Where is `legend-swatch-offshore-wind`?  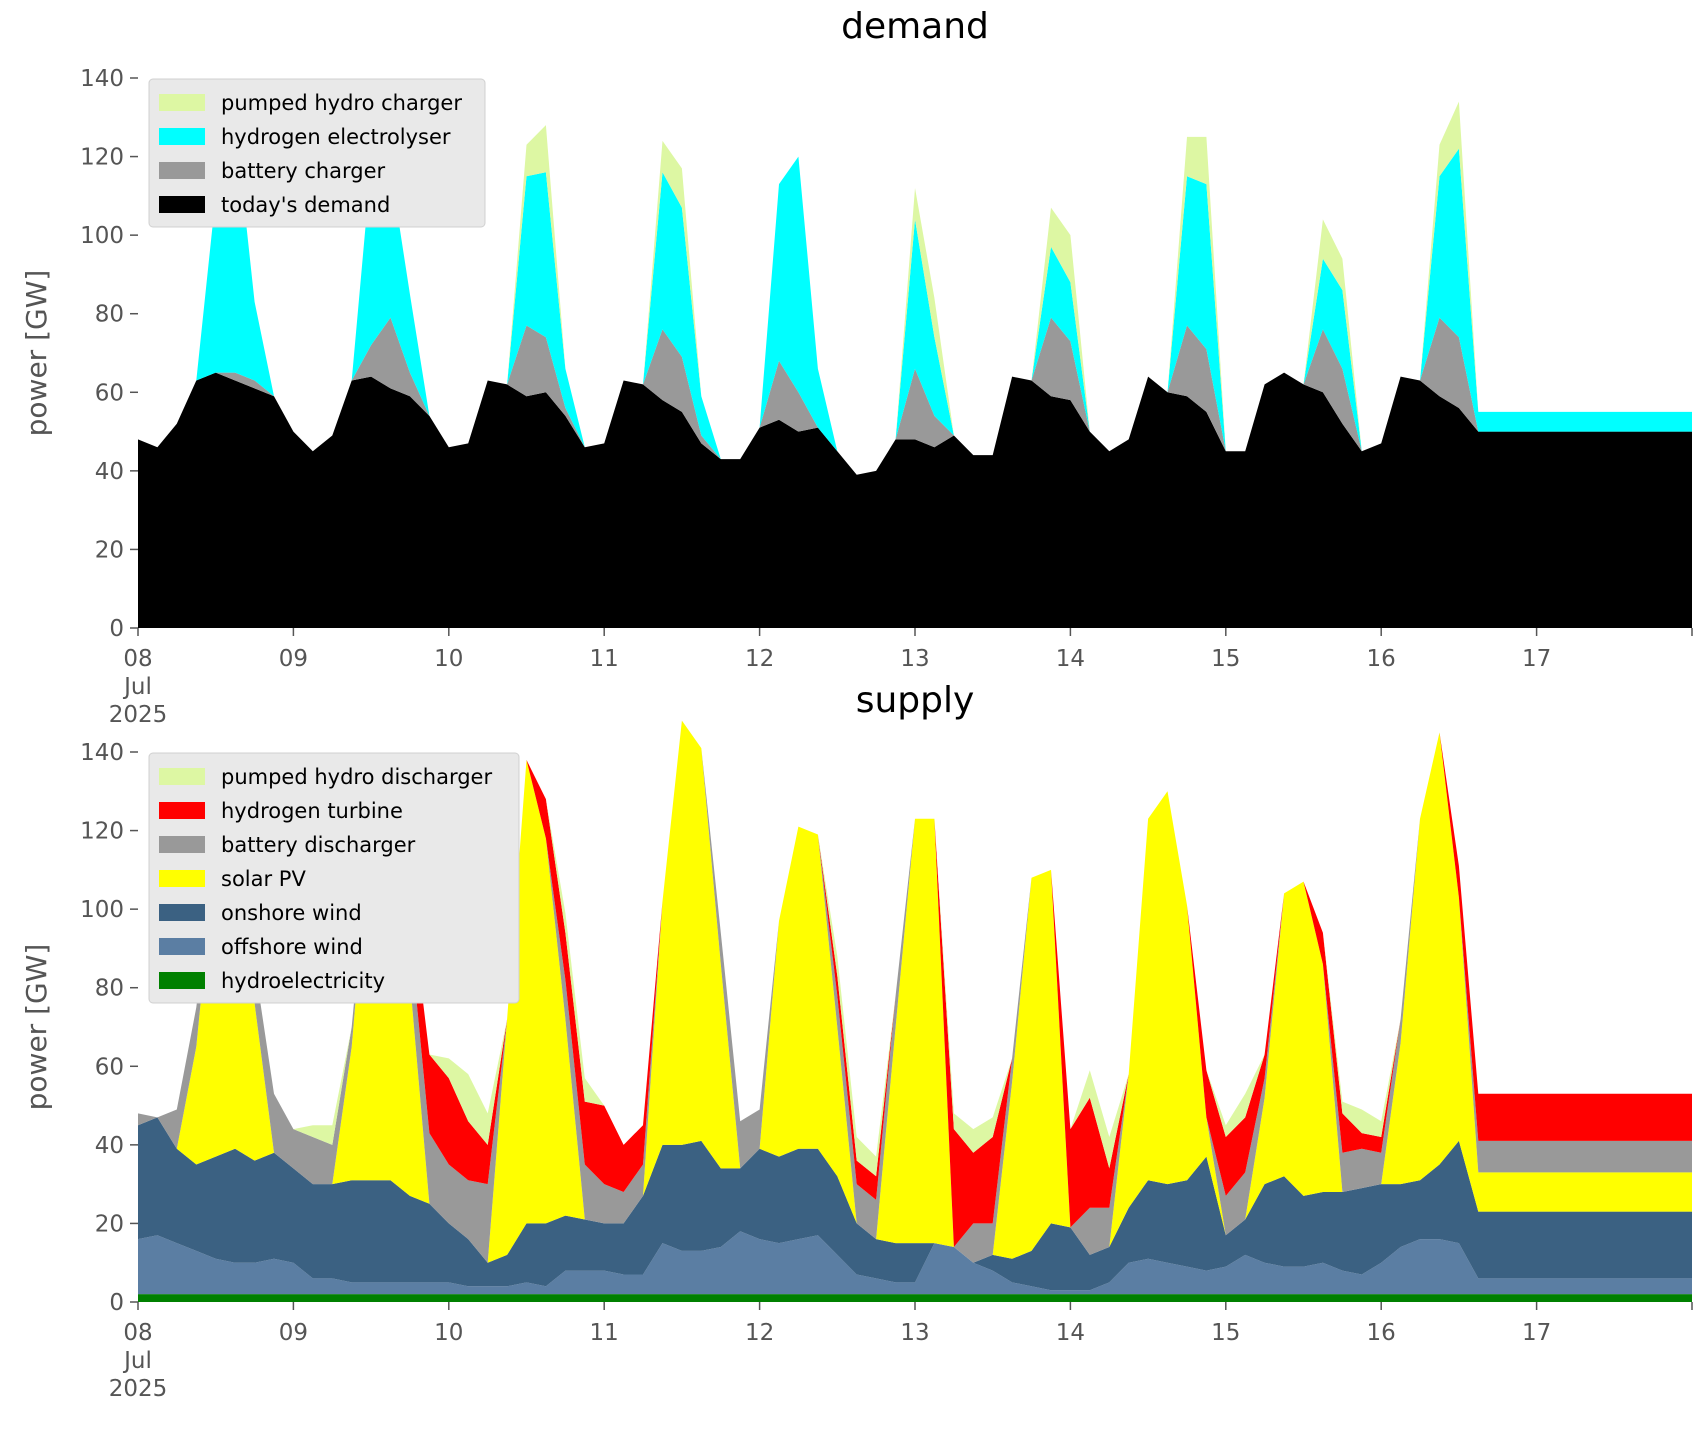 legend-swatch-offshore-wind is located at coordinates (182, 946).